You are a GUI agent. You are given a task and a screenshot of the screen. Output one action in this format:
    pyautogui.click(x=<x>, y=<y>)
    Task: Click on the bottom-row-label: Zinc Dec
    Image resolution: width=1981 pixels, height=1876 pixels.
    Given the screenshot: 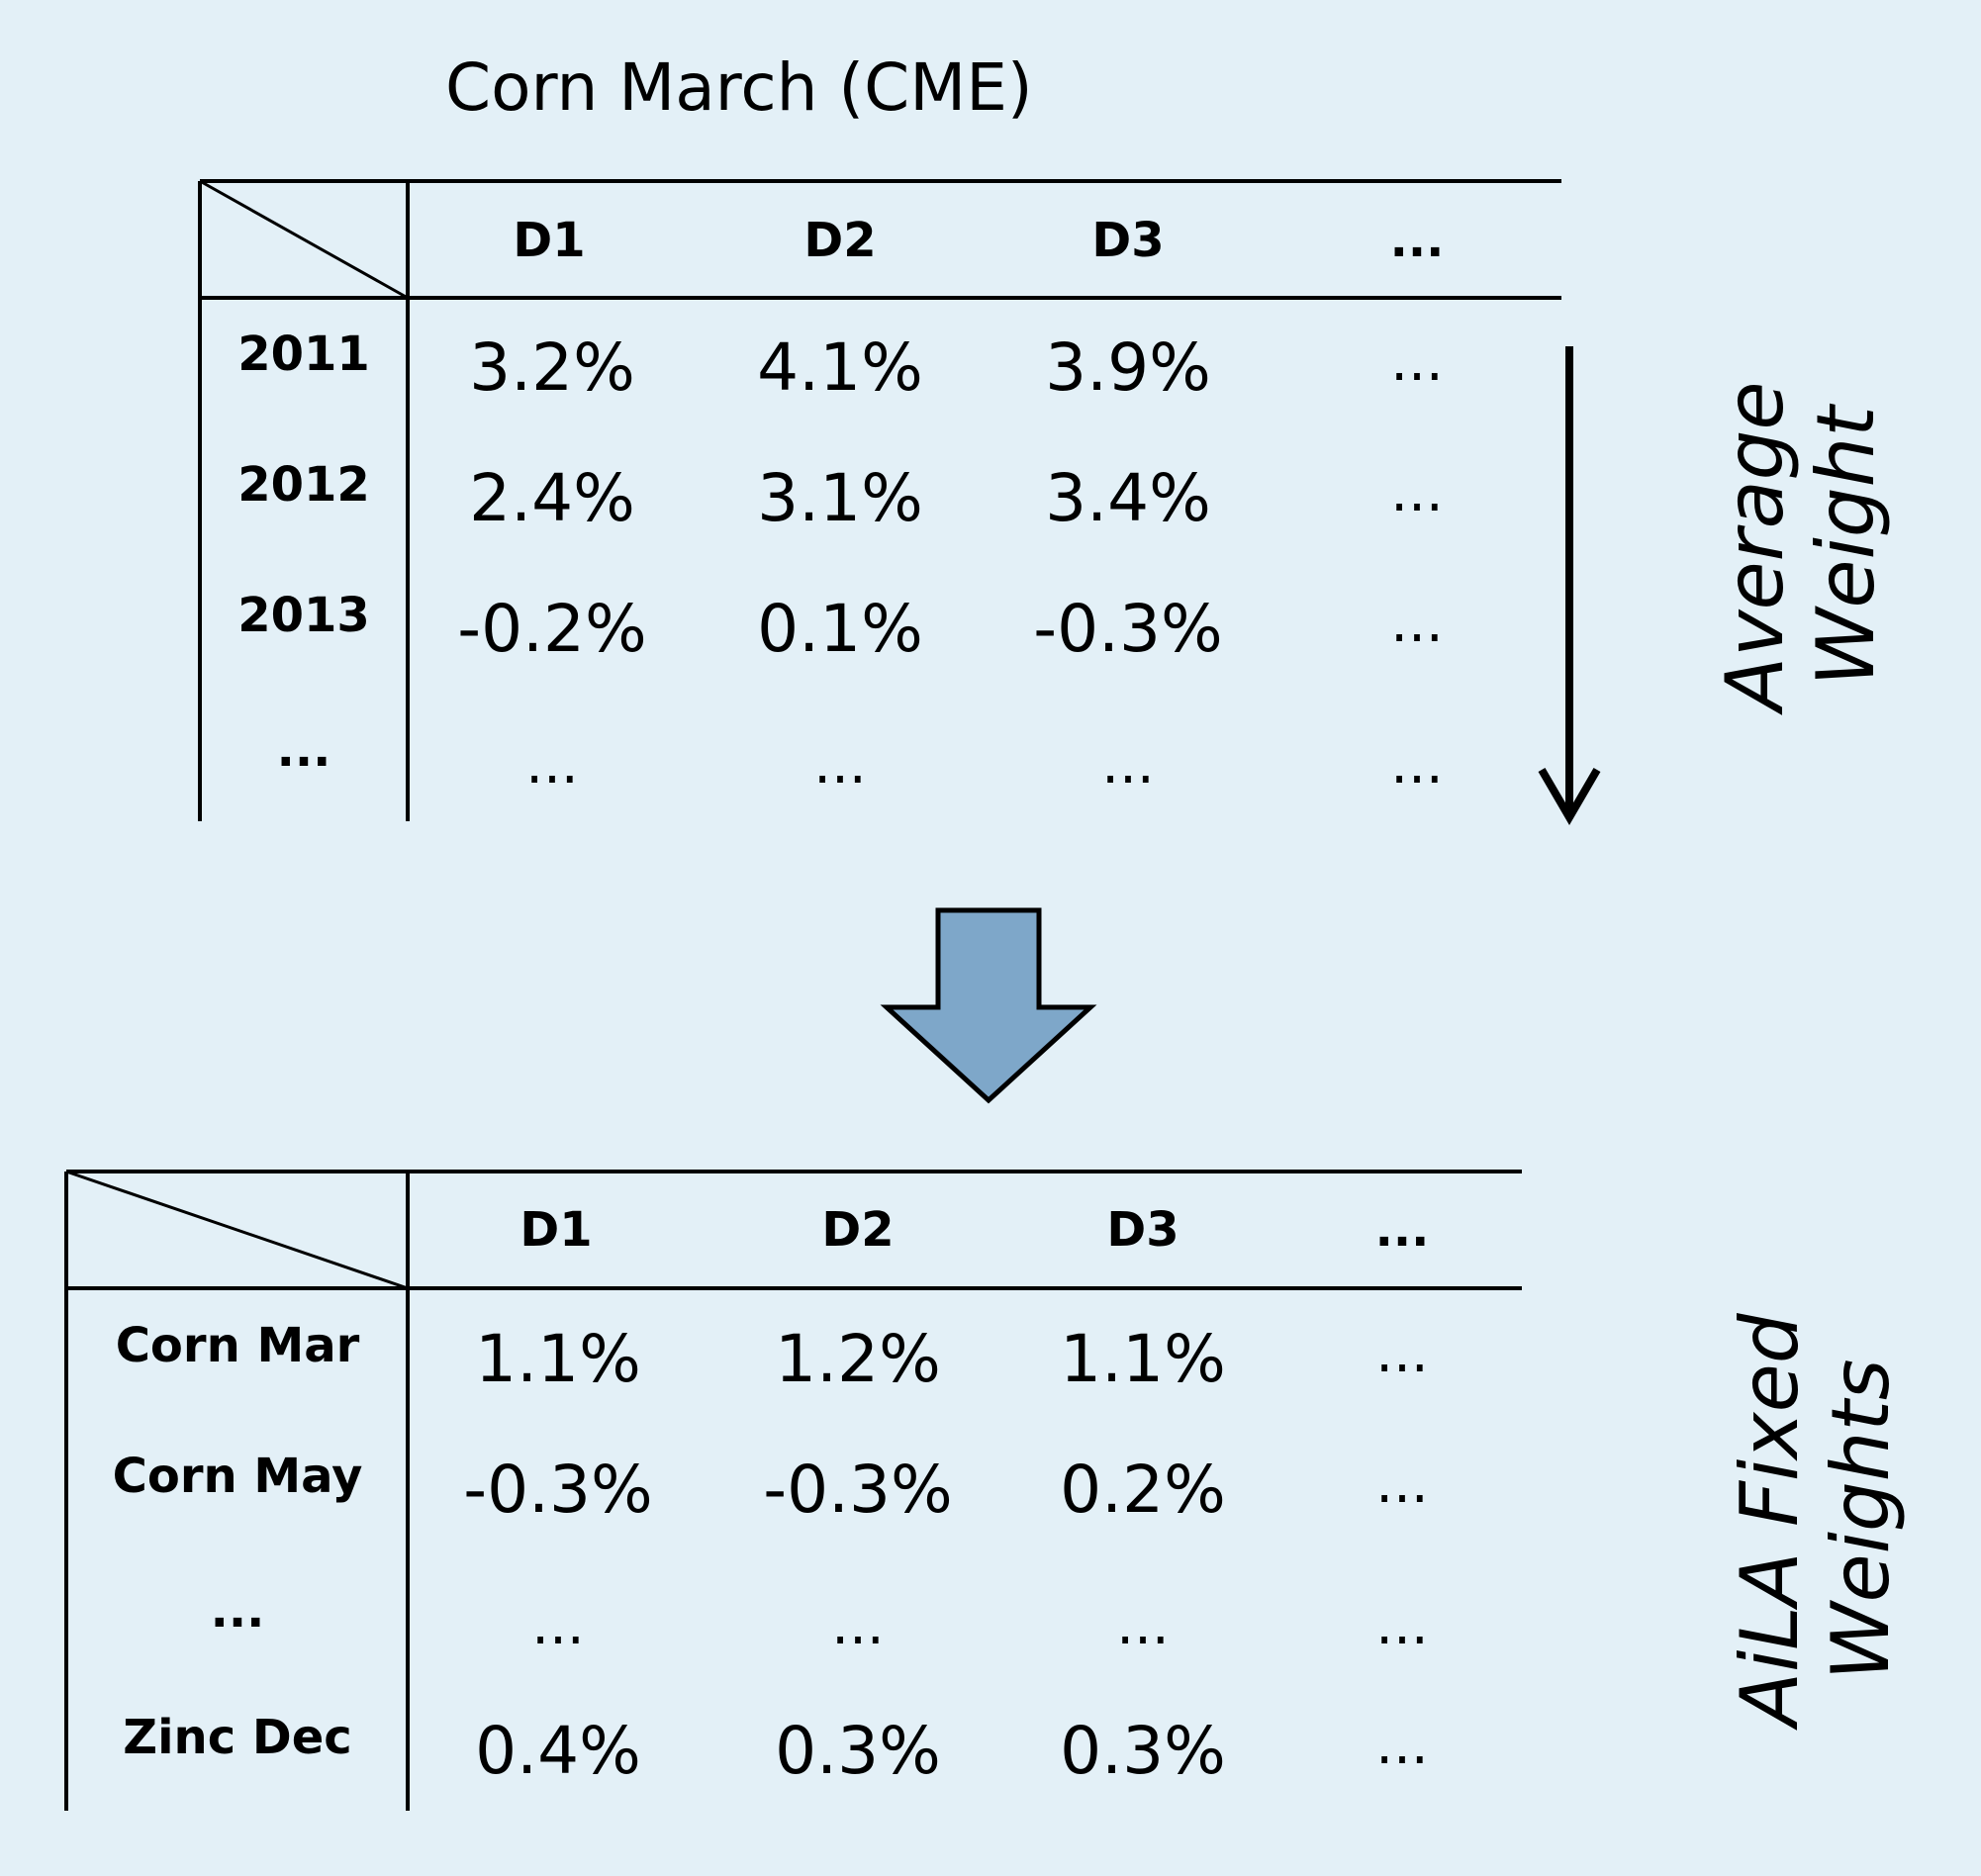 What is the action you would take?
    pyautogui.click(x=237, y=1737)
    